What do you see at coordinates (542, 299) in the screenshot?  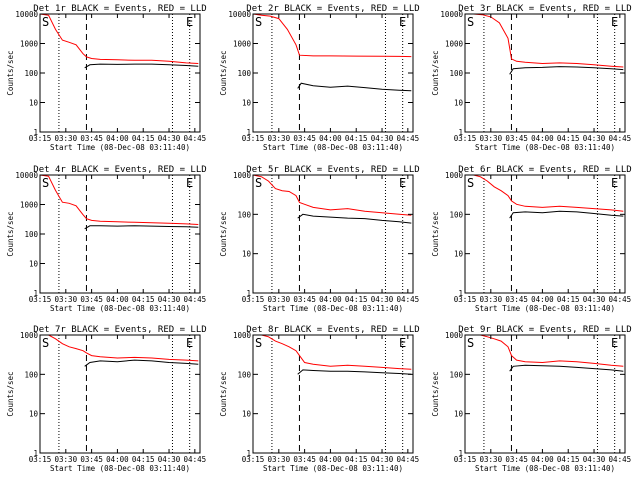 I see `x-tick-label: 04:00` at bounding box center [542, 299].